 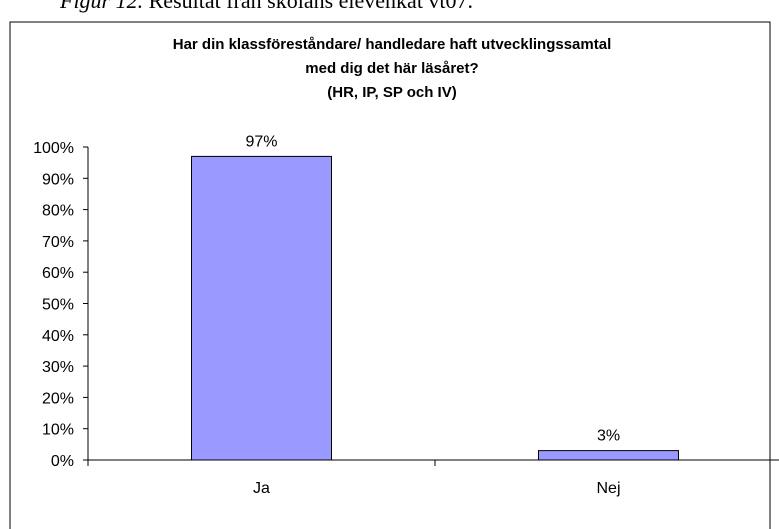 I want to click on caption-text: Resultat från skolans elevenkät vt07., so click(x=311, y=6).